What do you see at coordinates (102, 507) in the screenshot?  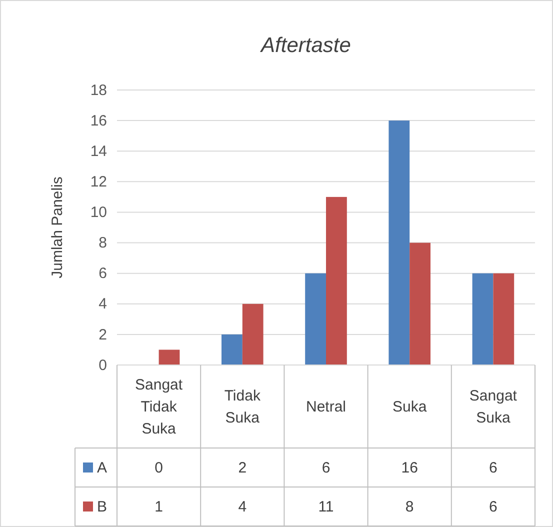 I see `legend-label: B` at bounding box center [102, 507].